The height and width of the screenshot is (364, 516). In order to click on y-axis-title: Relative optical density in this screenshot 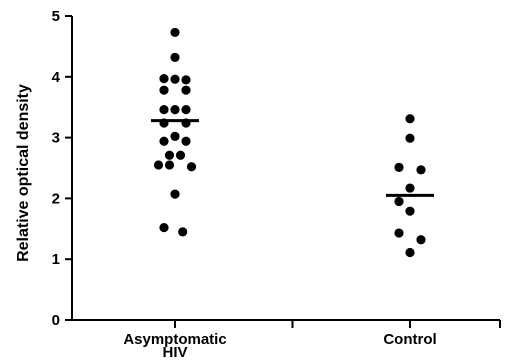, I will do `click(23, 173)`.